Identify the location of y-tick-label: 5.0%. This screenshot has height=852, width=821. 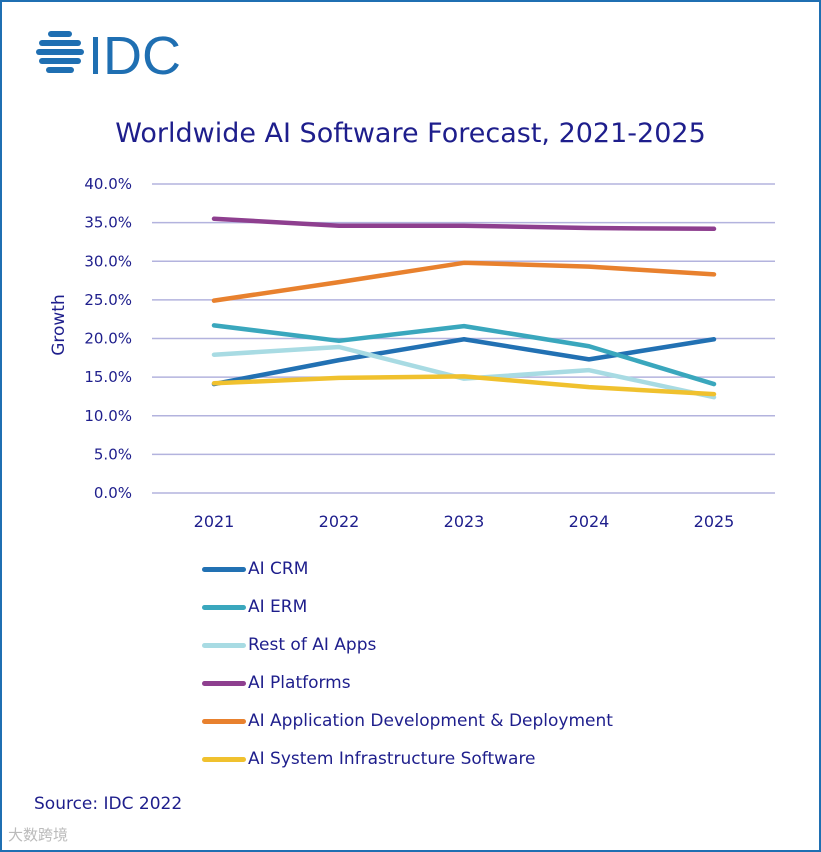
(113, 454).